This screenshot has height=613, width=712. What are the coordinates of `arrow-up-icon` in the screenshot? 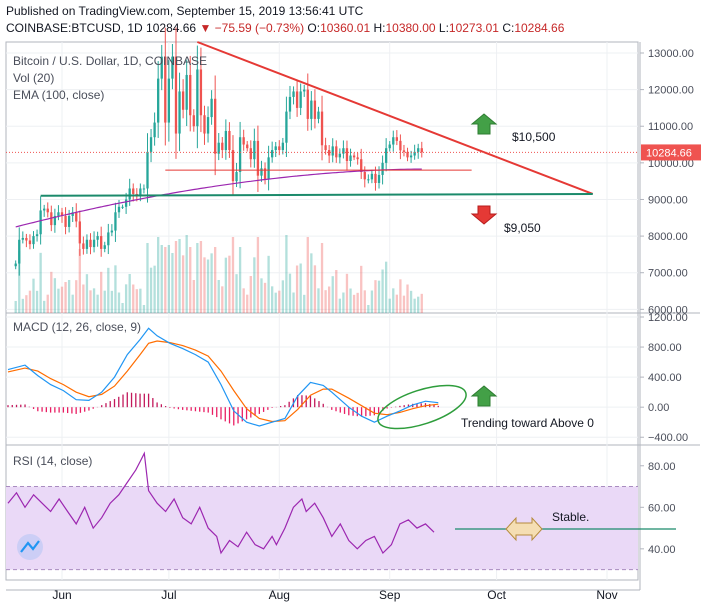 It's located at (484, 396).